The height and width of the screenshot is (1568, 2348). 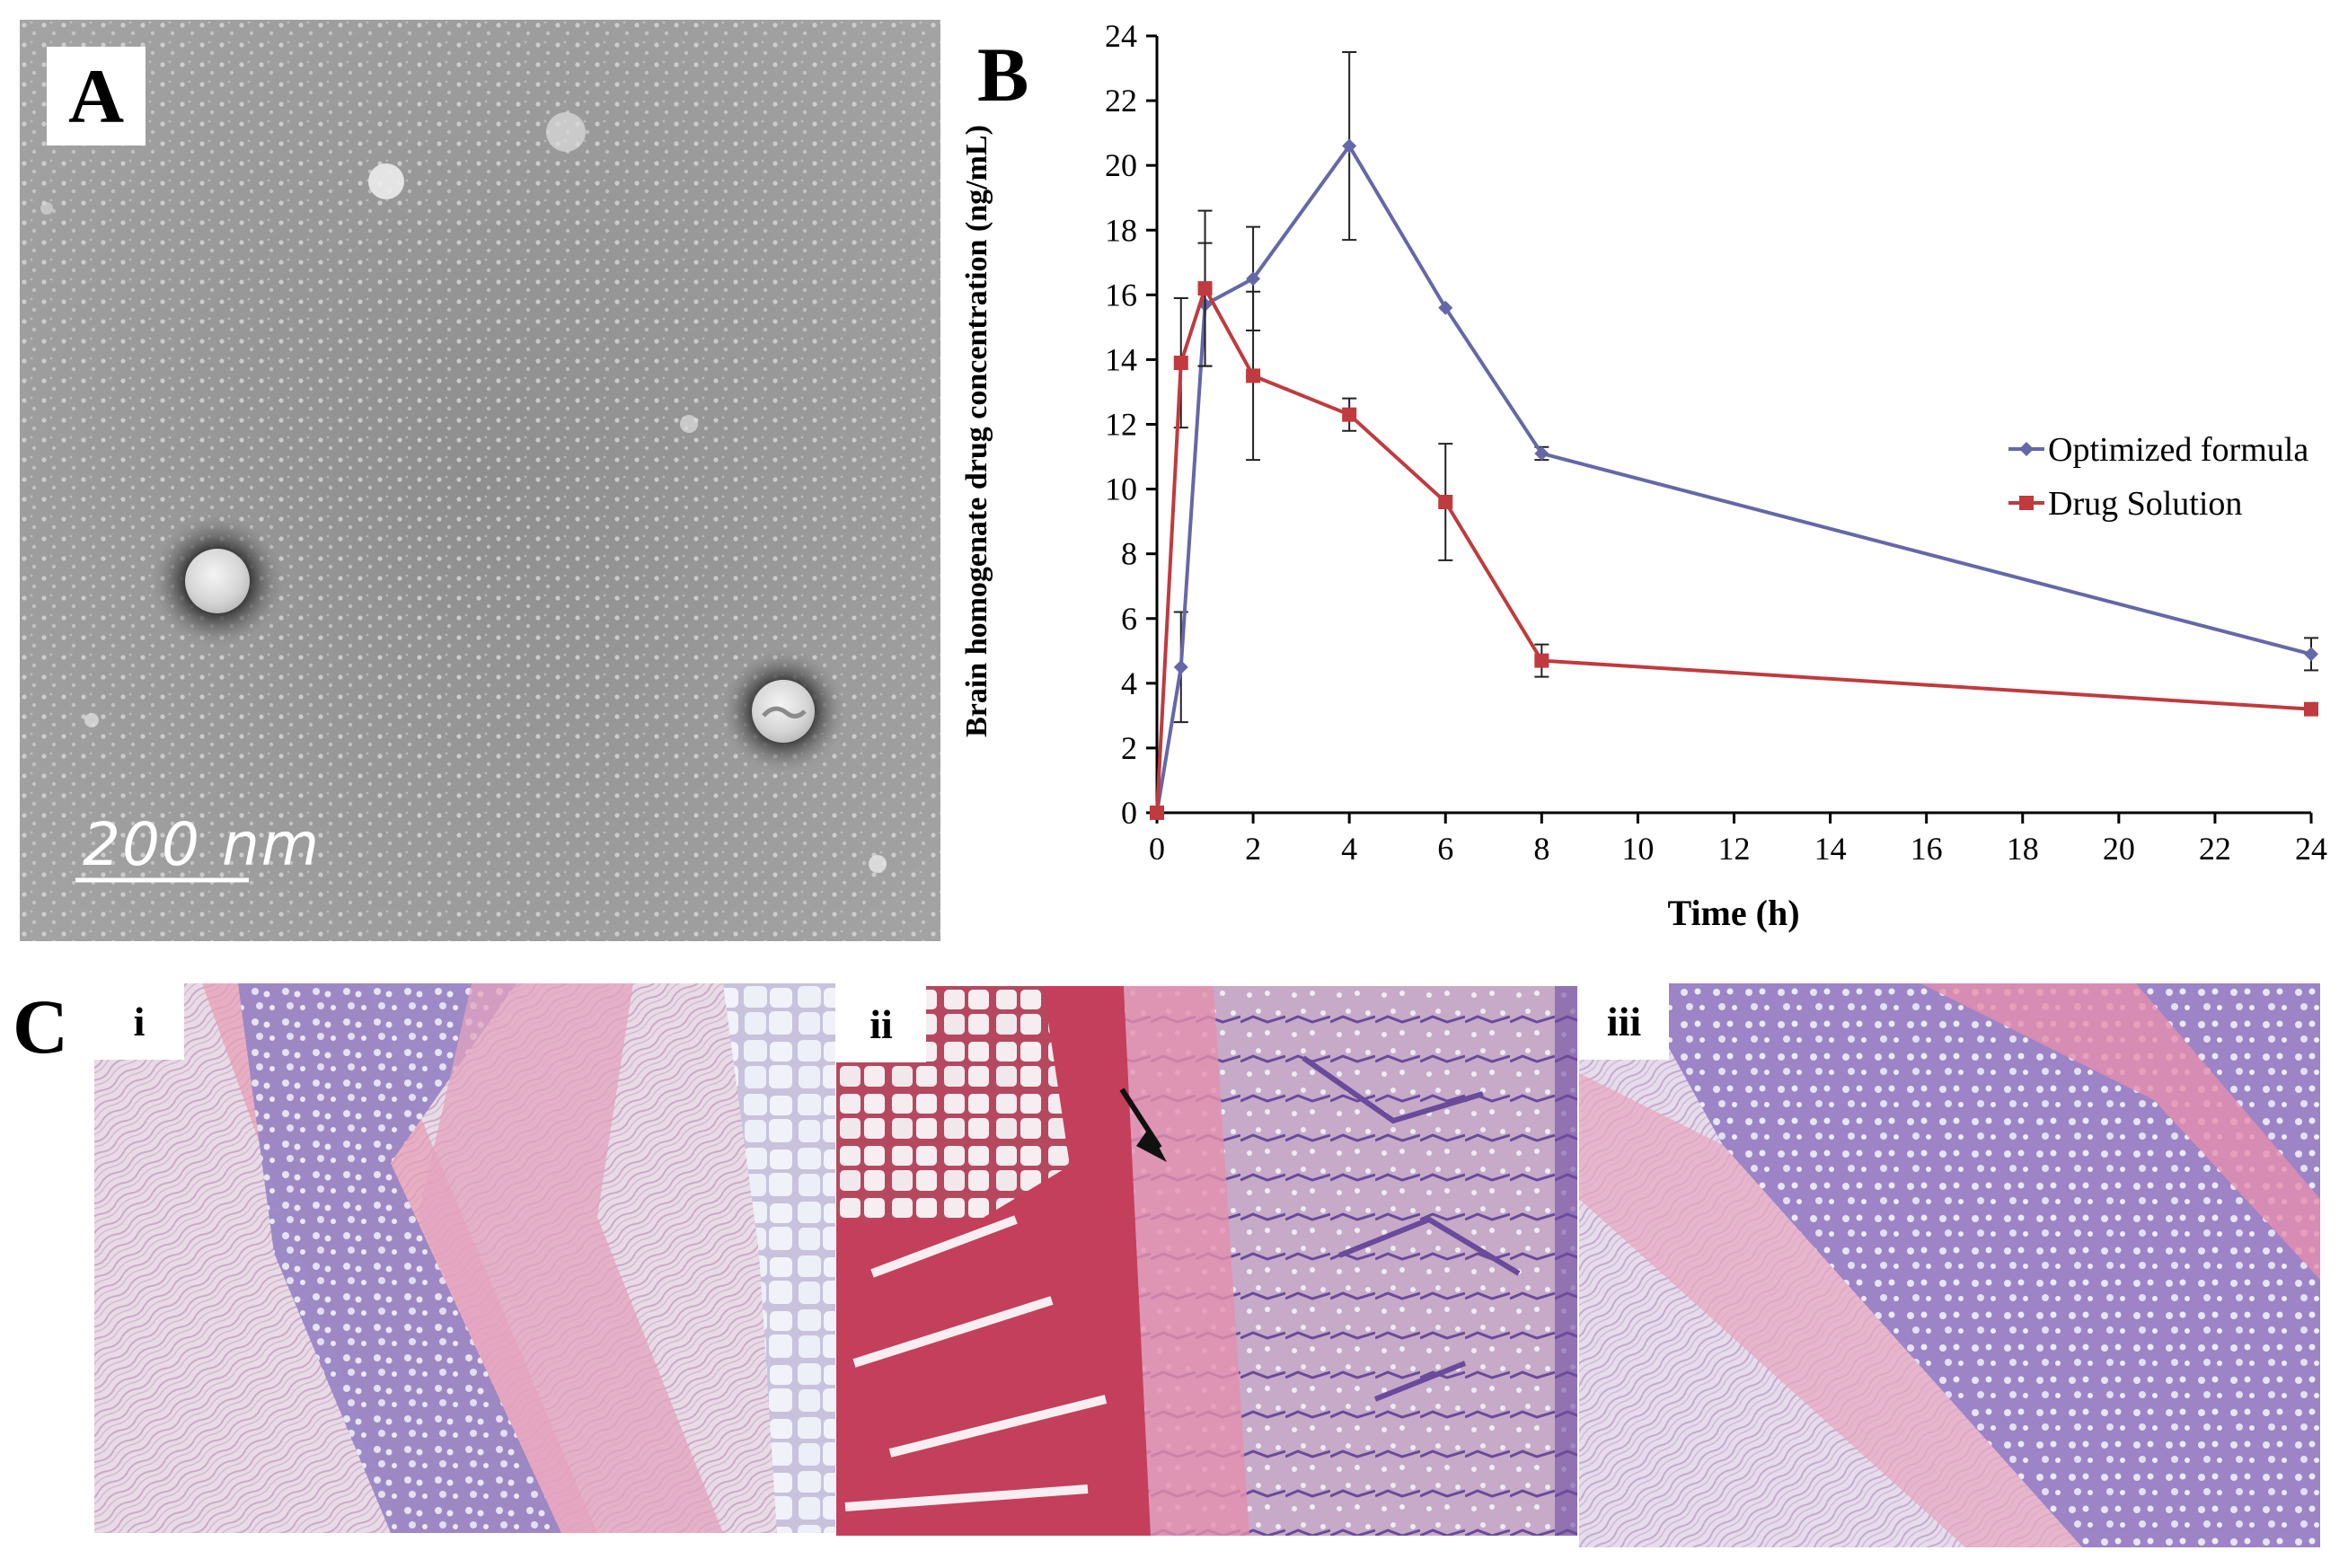 I want to click on y-tick-label: 2, so click(x=1129, y=748).